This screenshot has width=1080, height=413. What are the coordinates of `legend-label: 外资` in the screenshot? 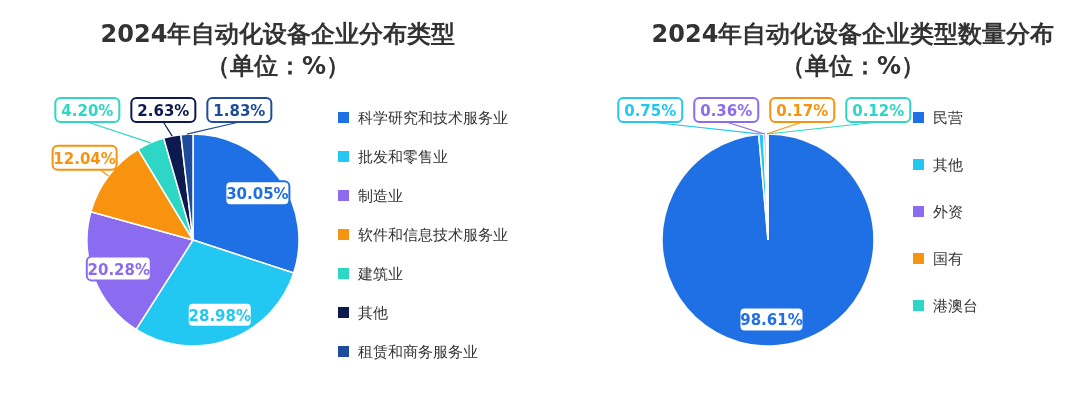 It's located at (948, 212).